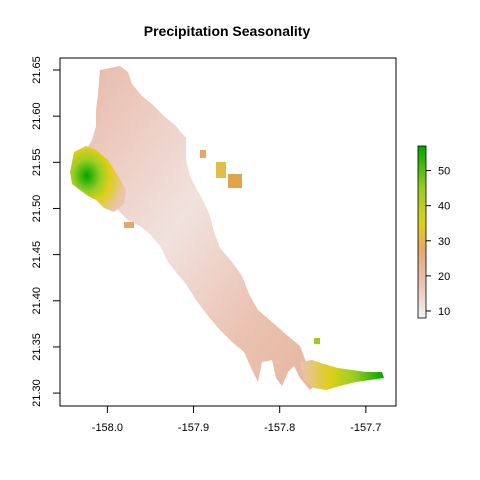  I want to click on x-tick-label: -157.9, so click(193, 428).